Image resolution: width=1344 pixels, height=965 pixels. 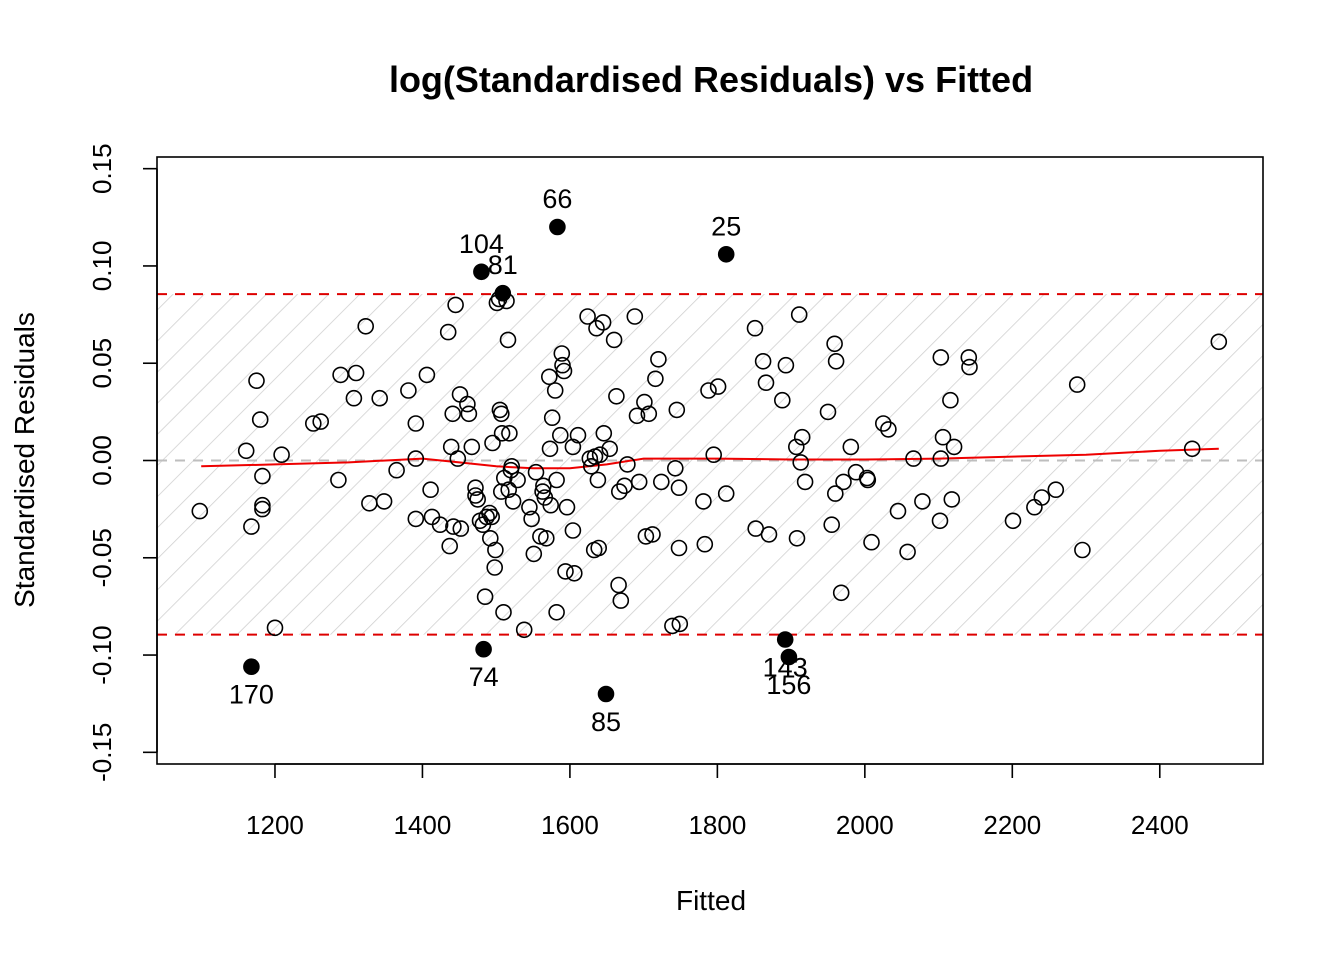 I want to click on outlier-label: 74, so click(x=484, y=677).